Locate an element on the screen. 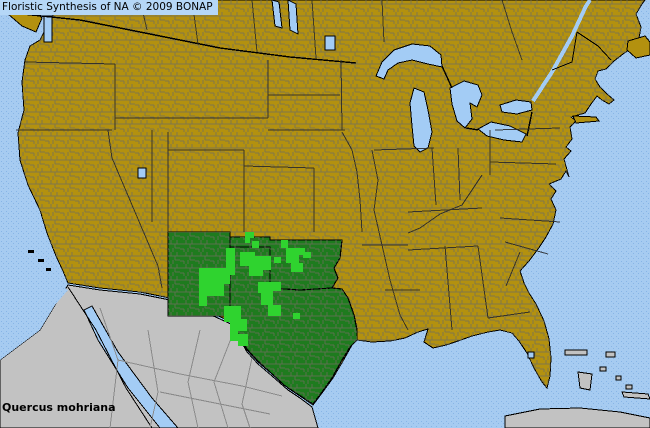 The image size is (650, 428). baja-west-coast is located at coordinates (110, 357).